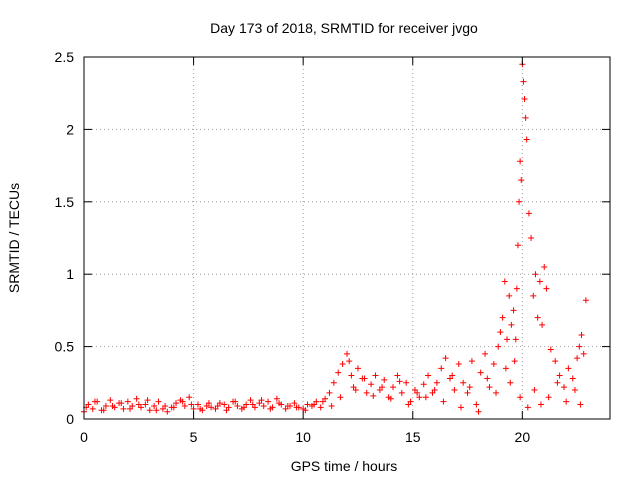  What do you see at coordinates (65, 347) in the screenshot?
I see `y-tick-label: 0.5` at bounding box center [65, 347].